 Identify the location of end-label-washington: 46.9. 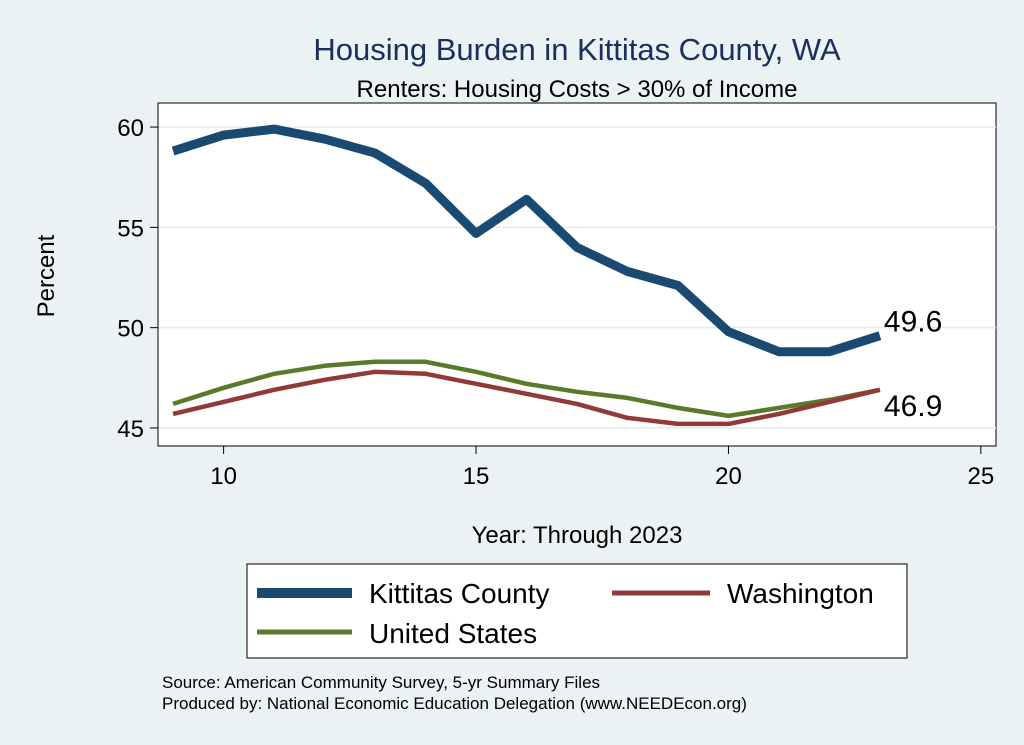
(913, 406).